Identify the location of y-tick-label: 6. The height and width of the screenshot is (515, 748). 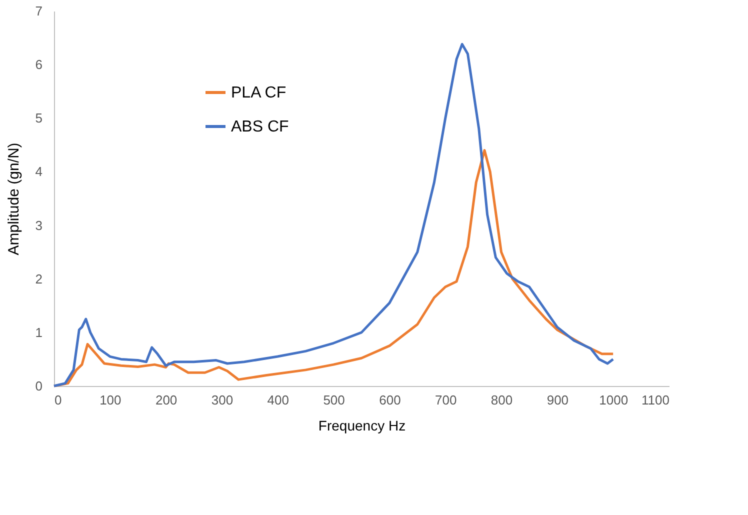
(38, 64).